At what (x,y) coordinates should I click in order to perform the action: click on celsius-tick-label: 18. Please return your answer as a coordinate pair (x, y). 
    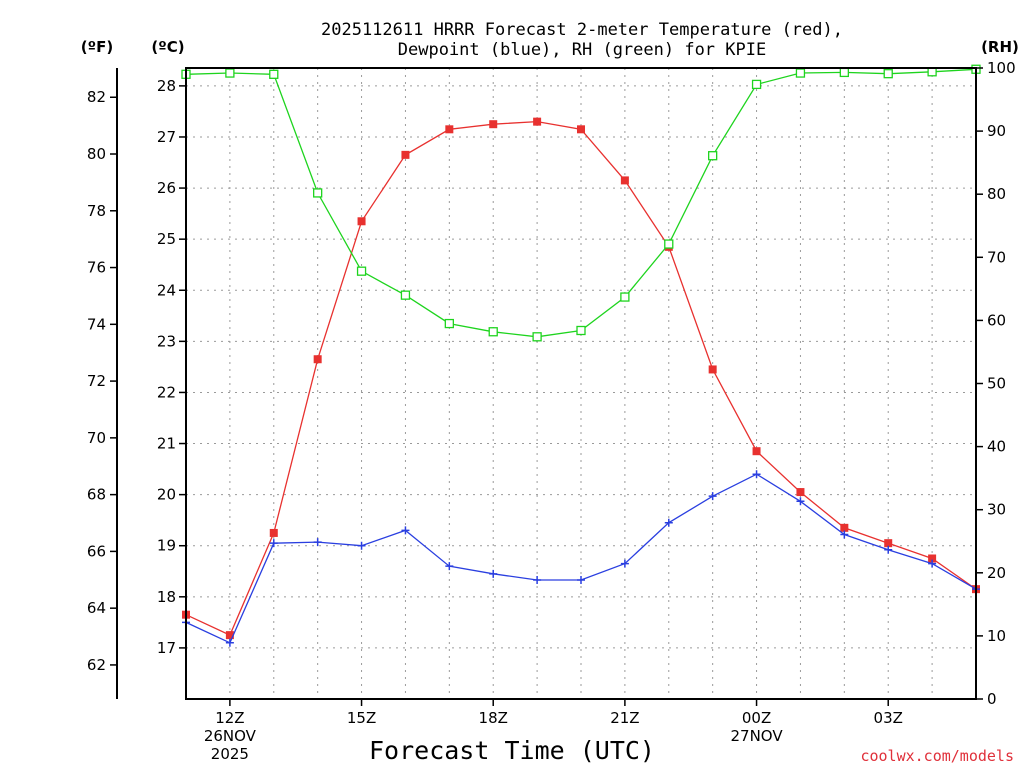
    Looking at the image, I should click on (166, 597).